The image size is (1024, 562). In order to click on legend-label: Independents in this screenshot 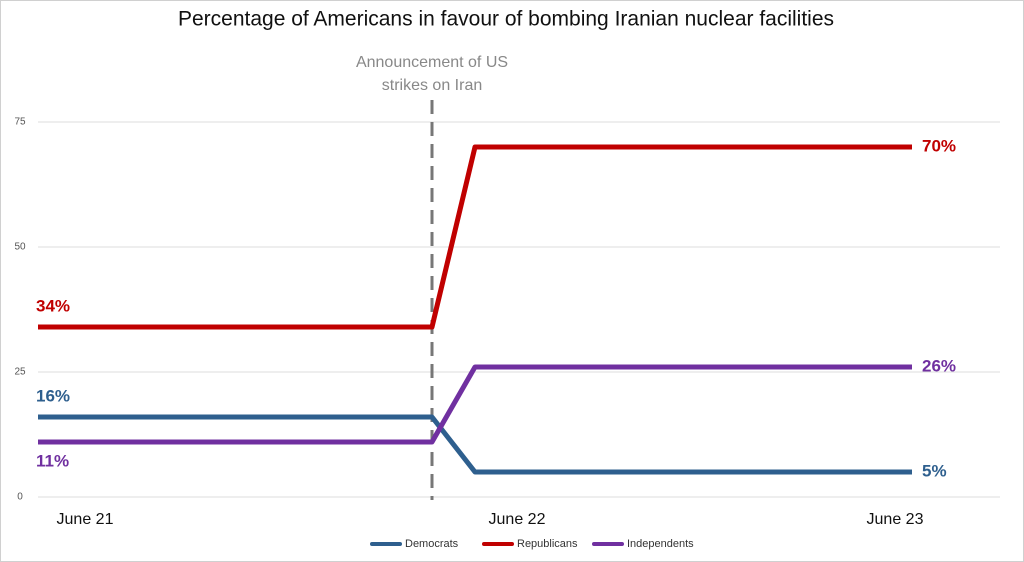, I will do `click(660, 544)`.